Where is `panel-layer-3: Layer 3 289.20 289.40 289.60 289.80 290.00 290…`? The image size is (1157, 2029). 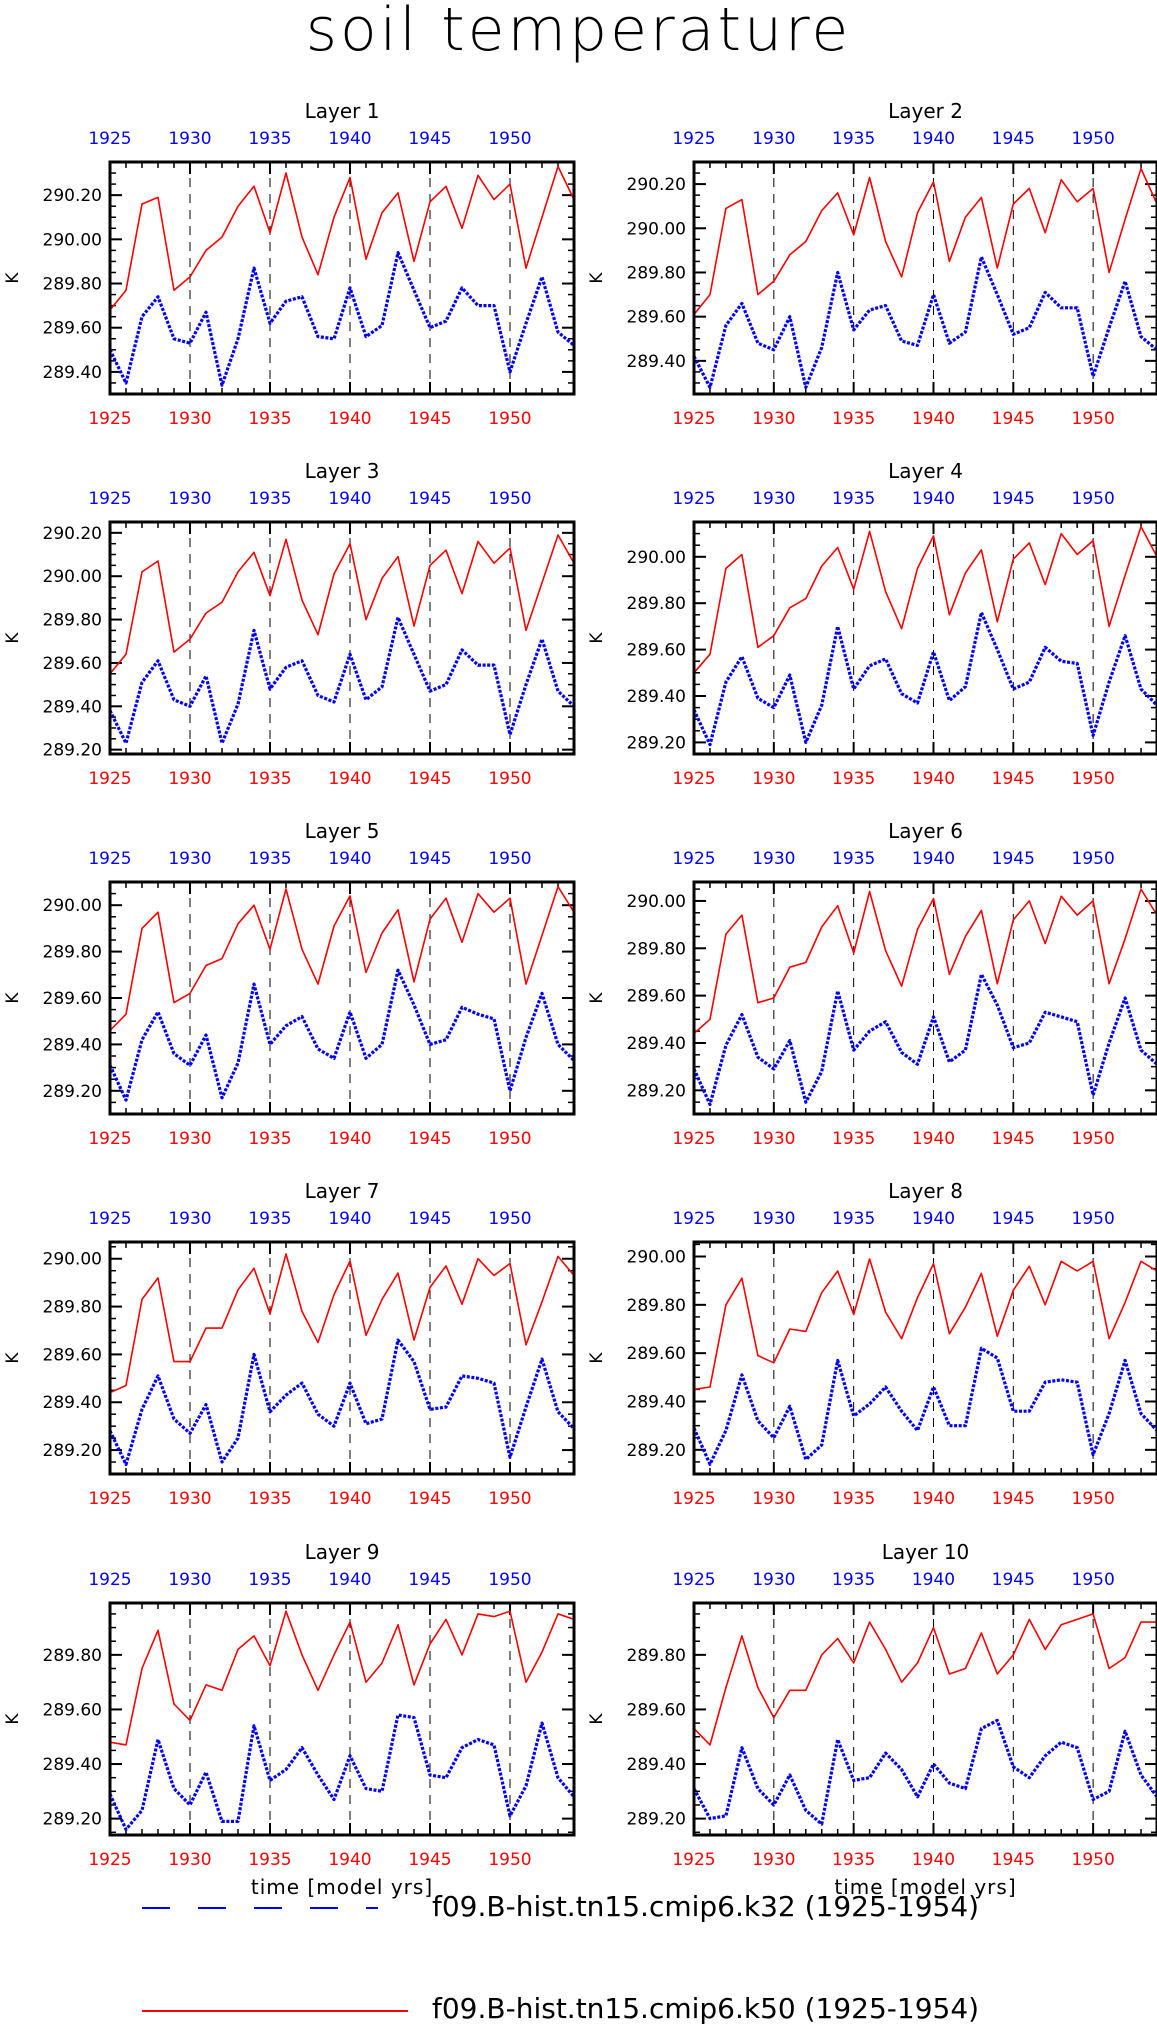
panel-layer-3: Layer 3 289.20 289.40 289.60 289.80 290.00 290… is located at coordinates (289, 624).